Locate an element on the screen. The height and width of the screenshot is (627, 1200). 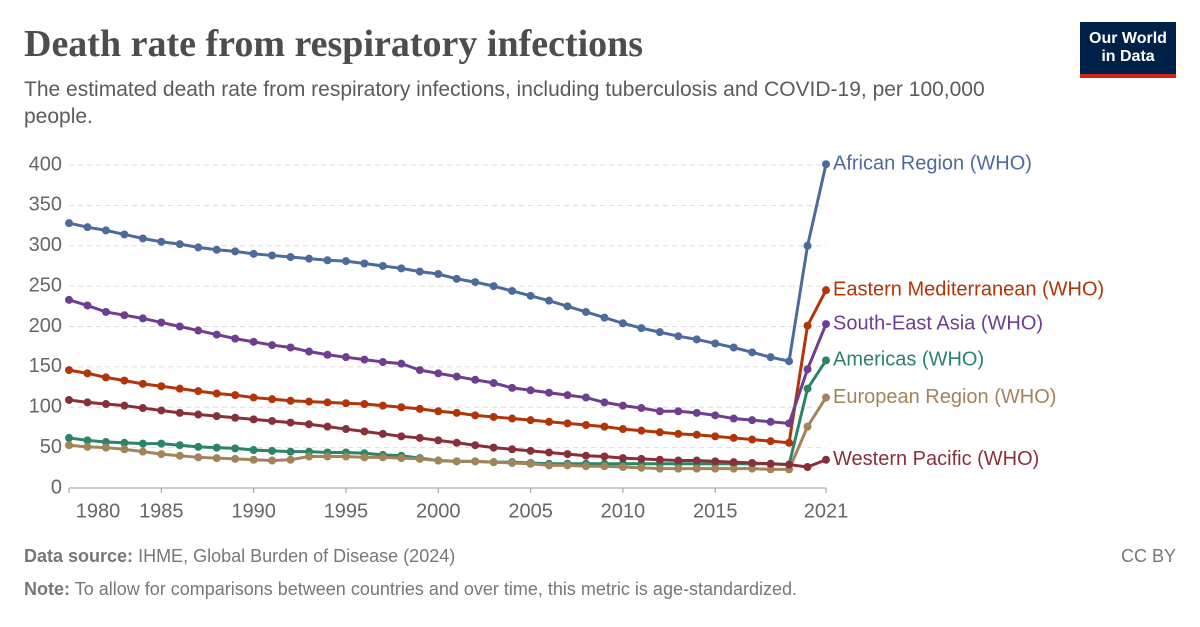
logo-text: Our World in Data is located at coordinates (1128, 47).